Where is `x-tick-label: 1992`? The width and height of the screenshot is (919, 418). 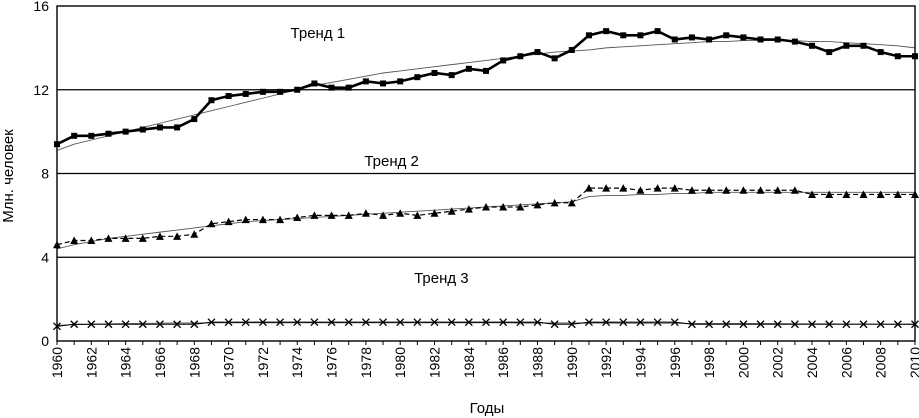 x-tick-label: 1992 is located at coordinates (606, 362).